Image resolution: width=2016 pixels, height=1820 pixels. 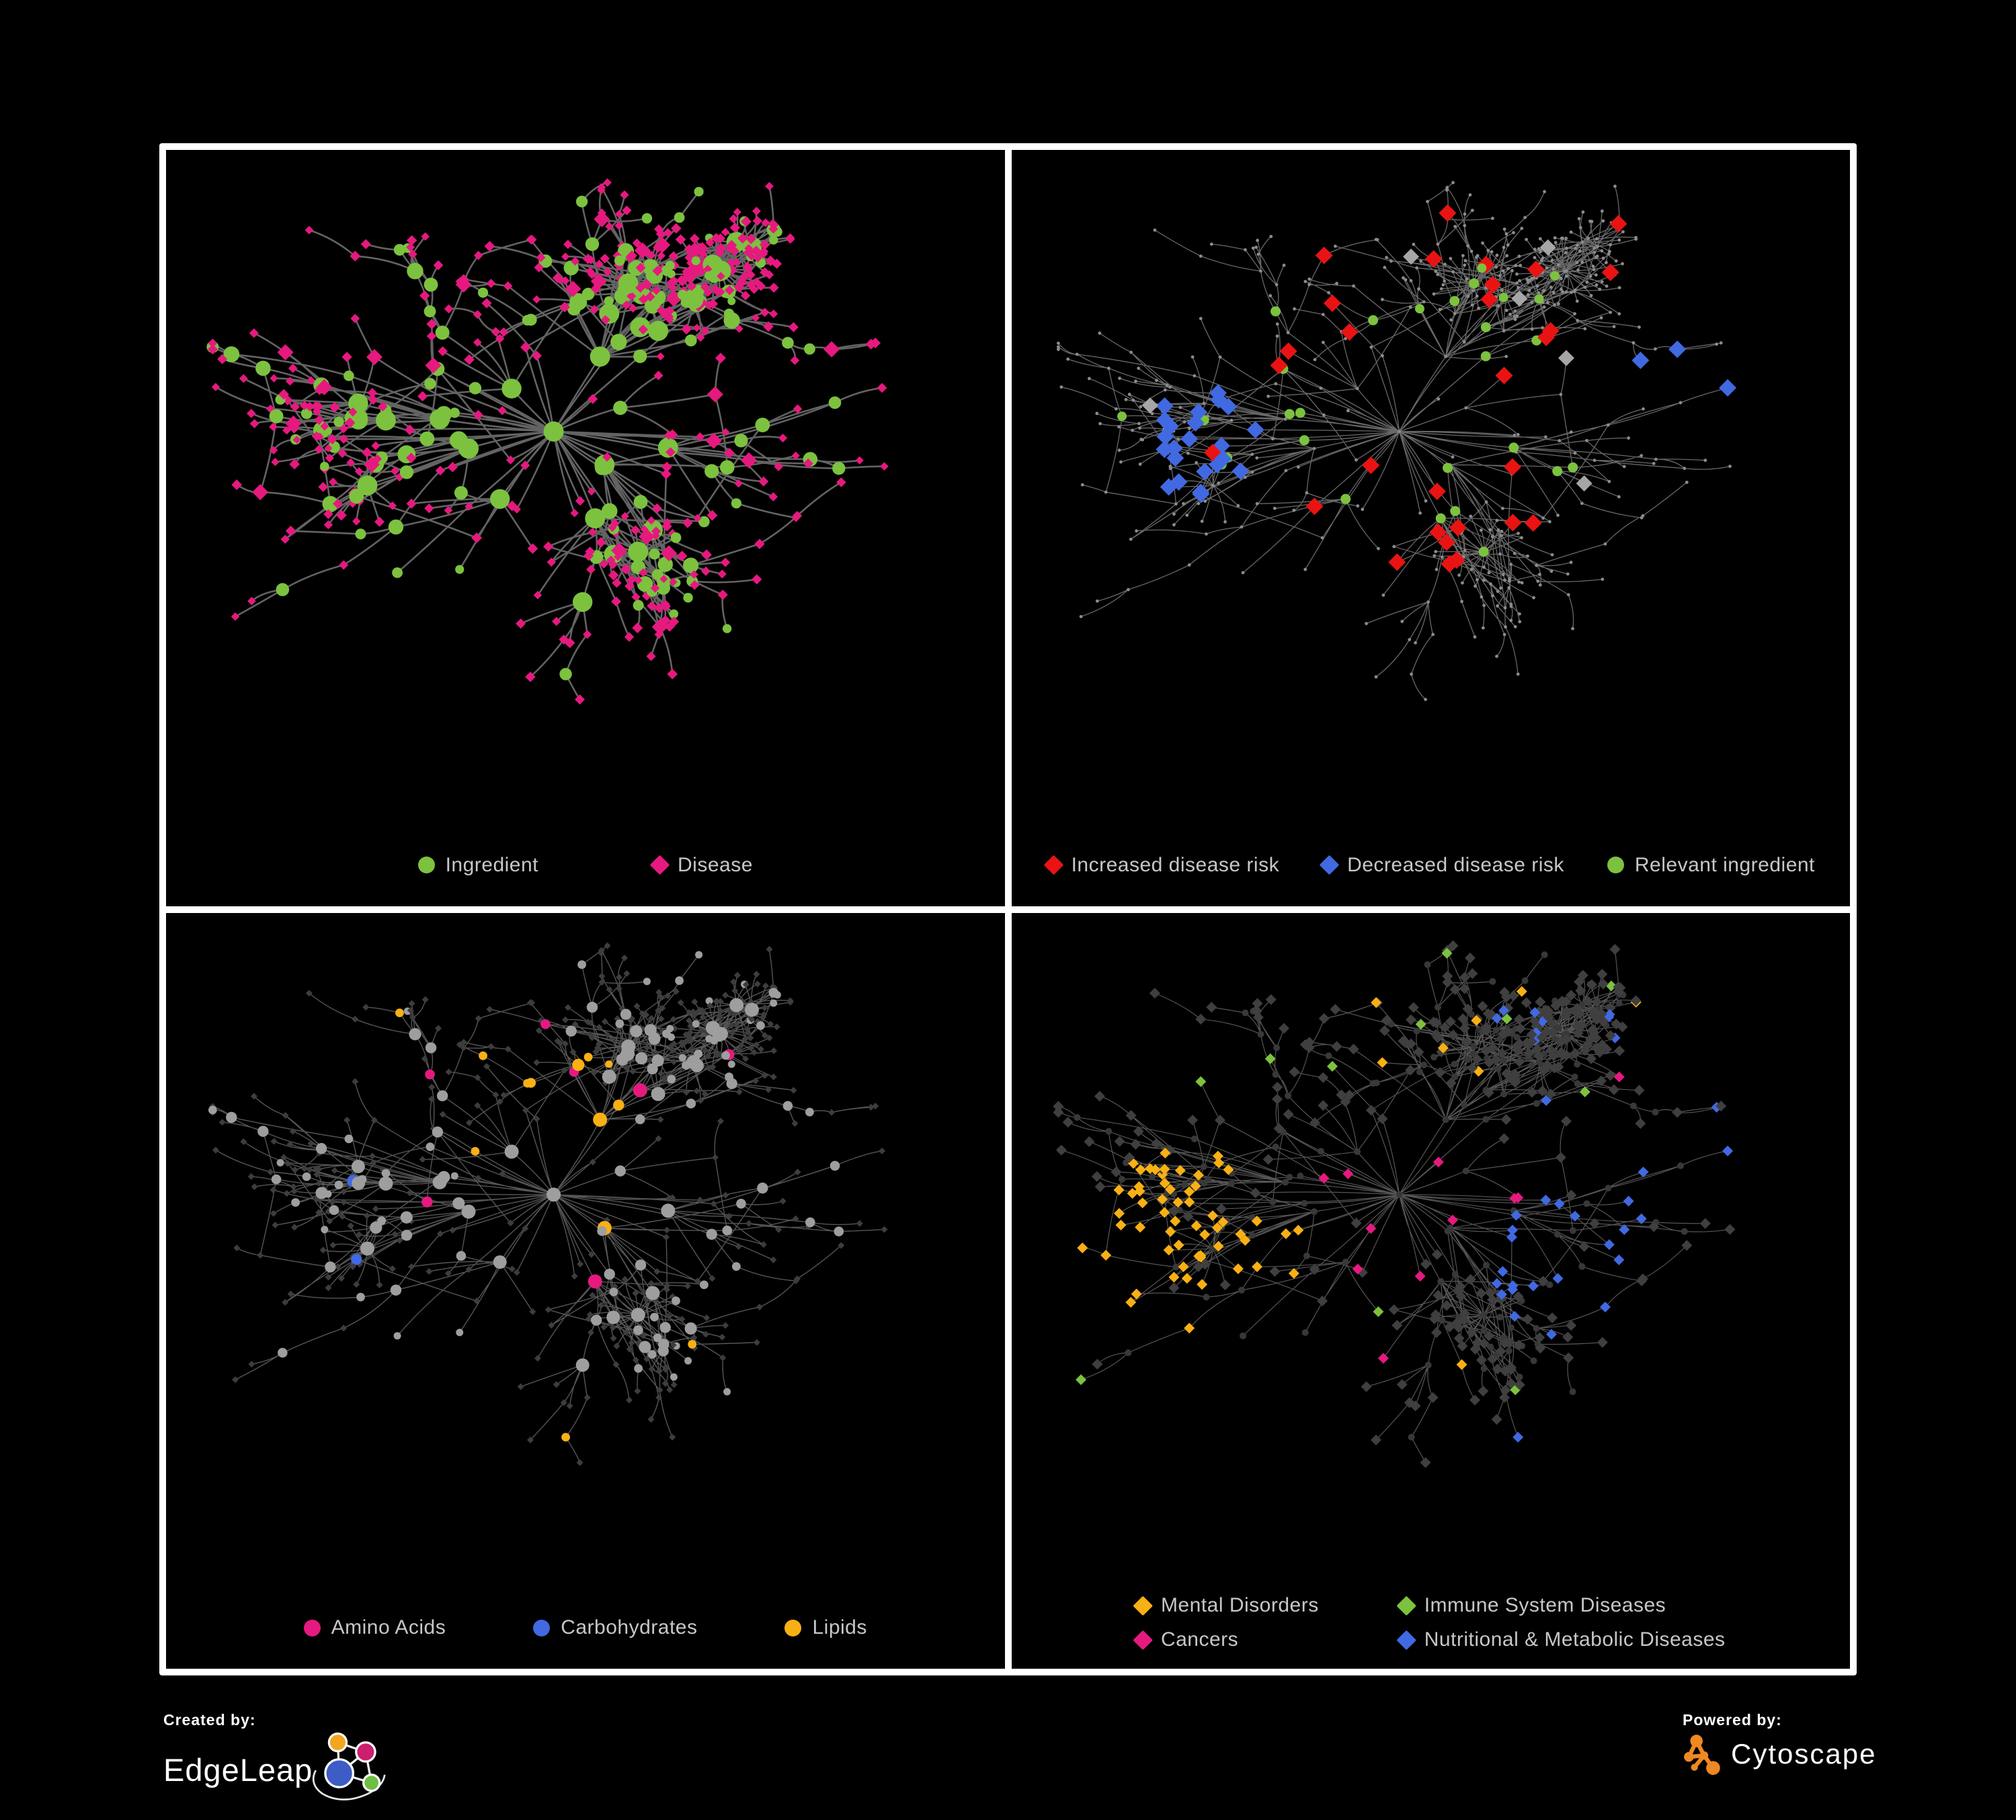 I want to click on created-by-label: Created by:, so click(x=209, y=1720).